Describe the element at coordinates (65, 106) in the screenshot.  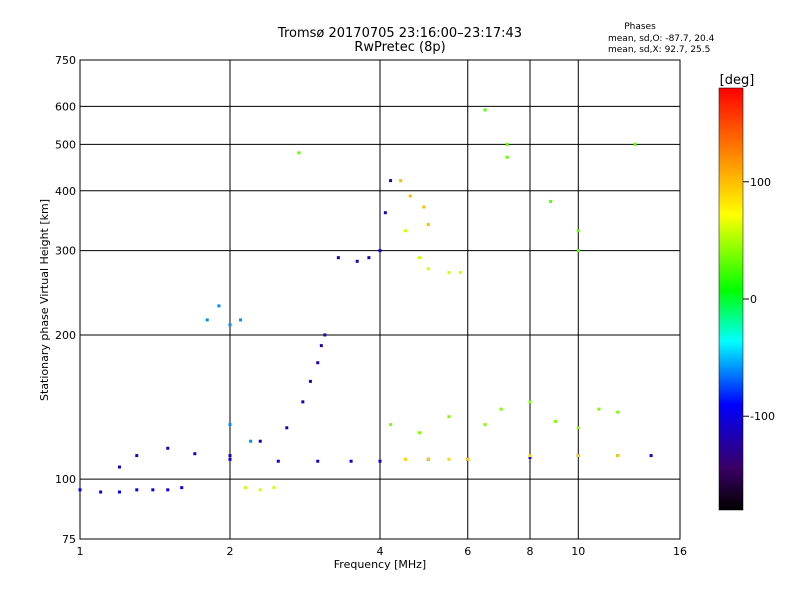
I see `y-tick-label: 600` at that location.